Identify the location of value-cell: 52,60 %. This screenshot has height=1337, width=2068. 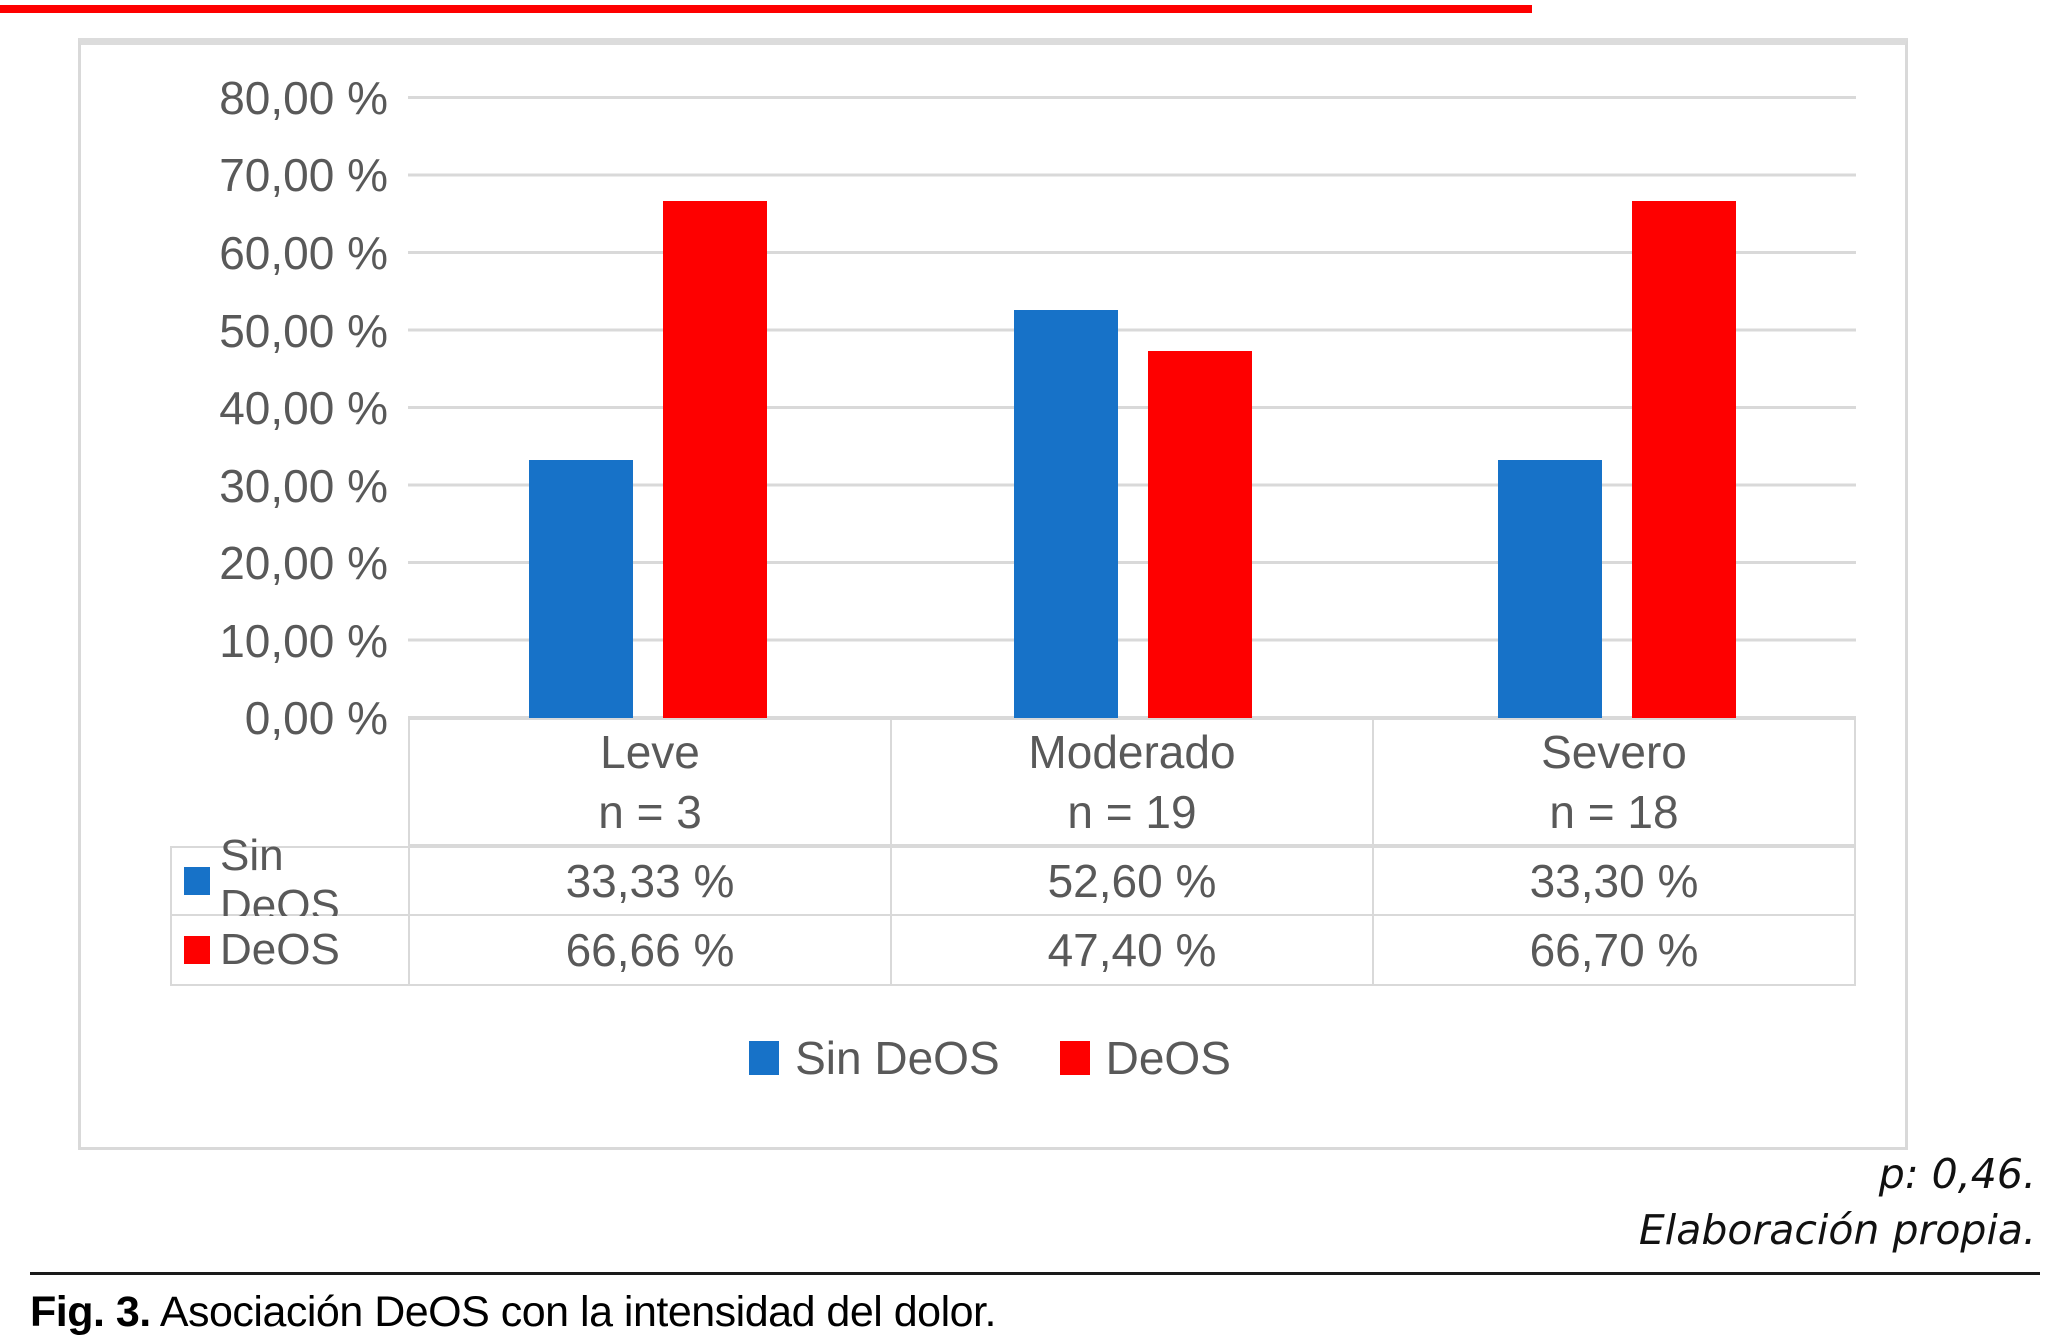
(1133, 881).